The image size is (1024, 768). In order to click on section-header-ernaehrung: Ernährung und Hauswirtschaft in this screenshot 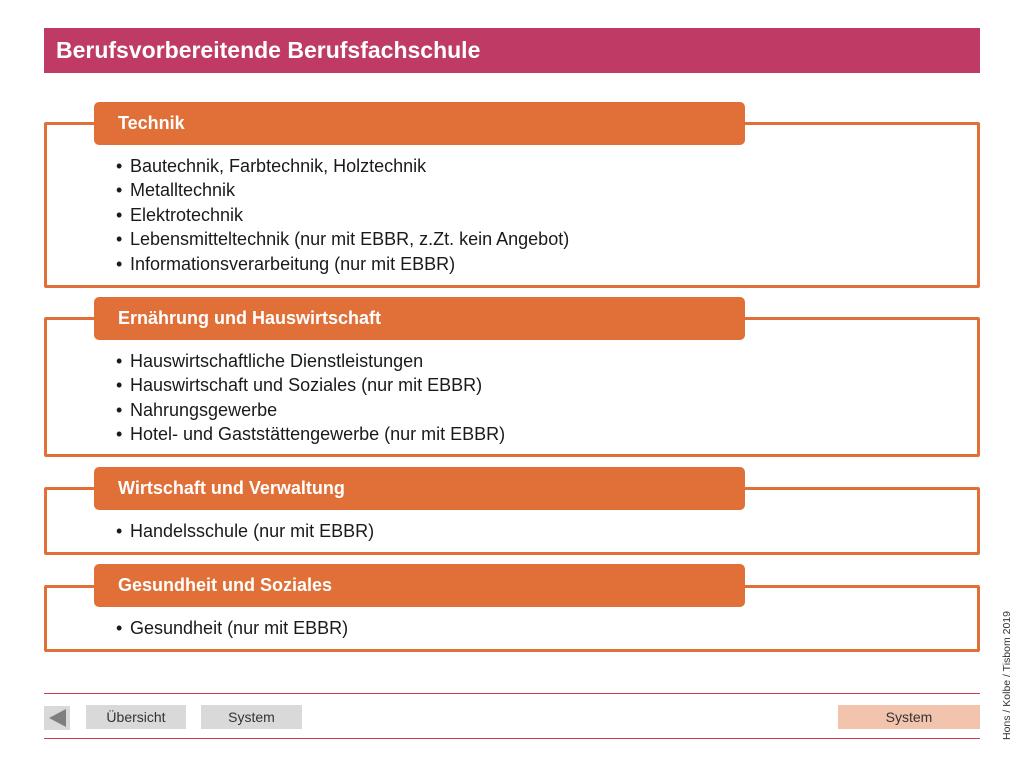, I will do `click(419, 318)`.